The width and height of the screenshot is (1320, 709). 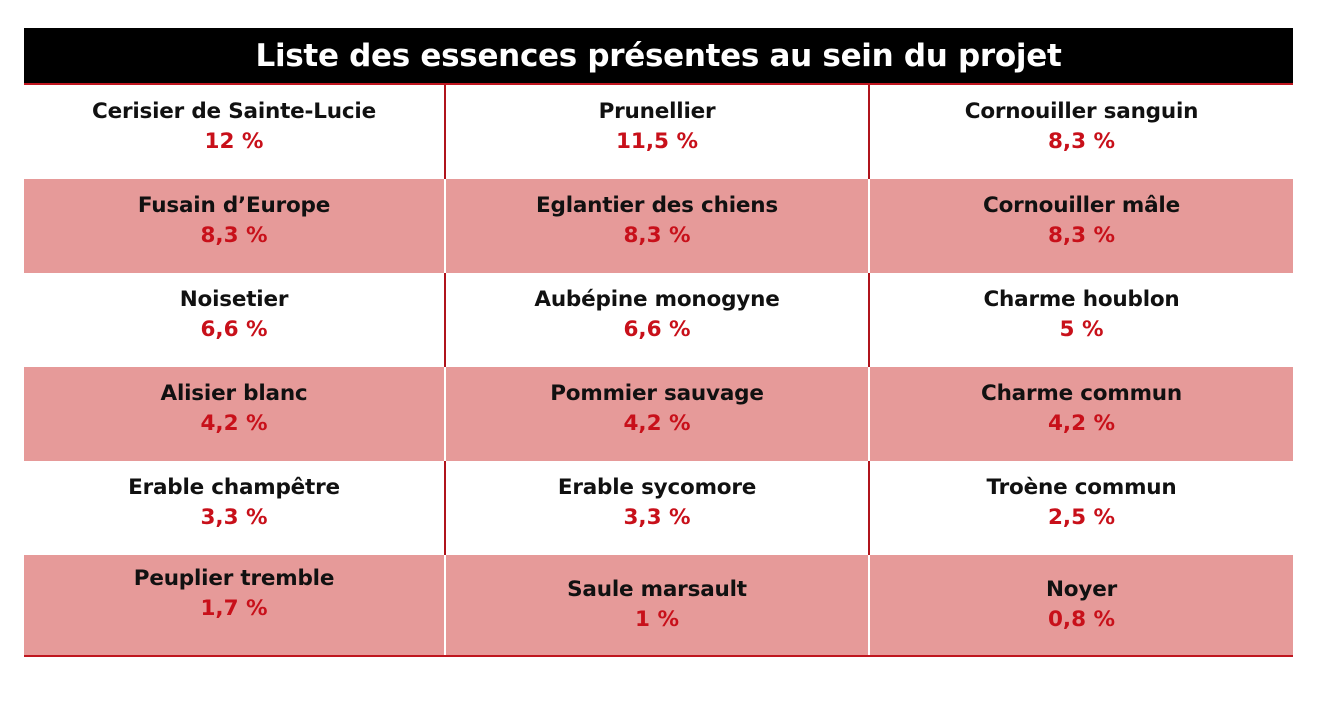 I want to click on species-cell: Erable champêtre 3,3 %, so click(x=235, y=508).